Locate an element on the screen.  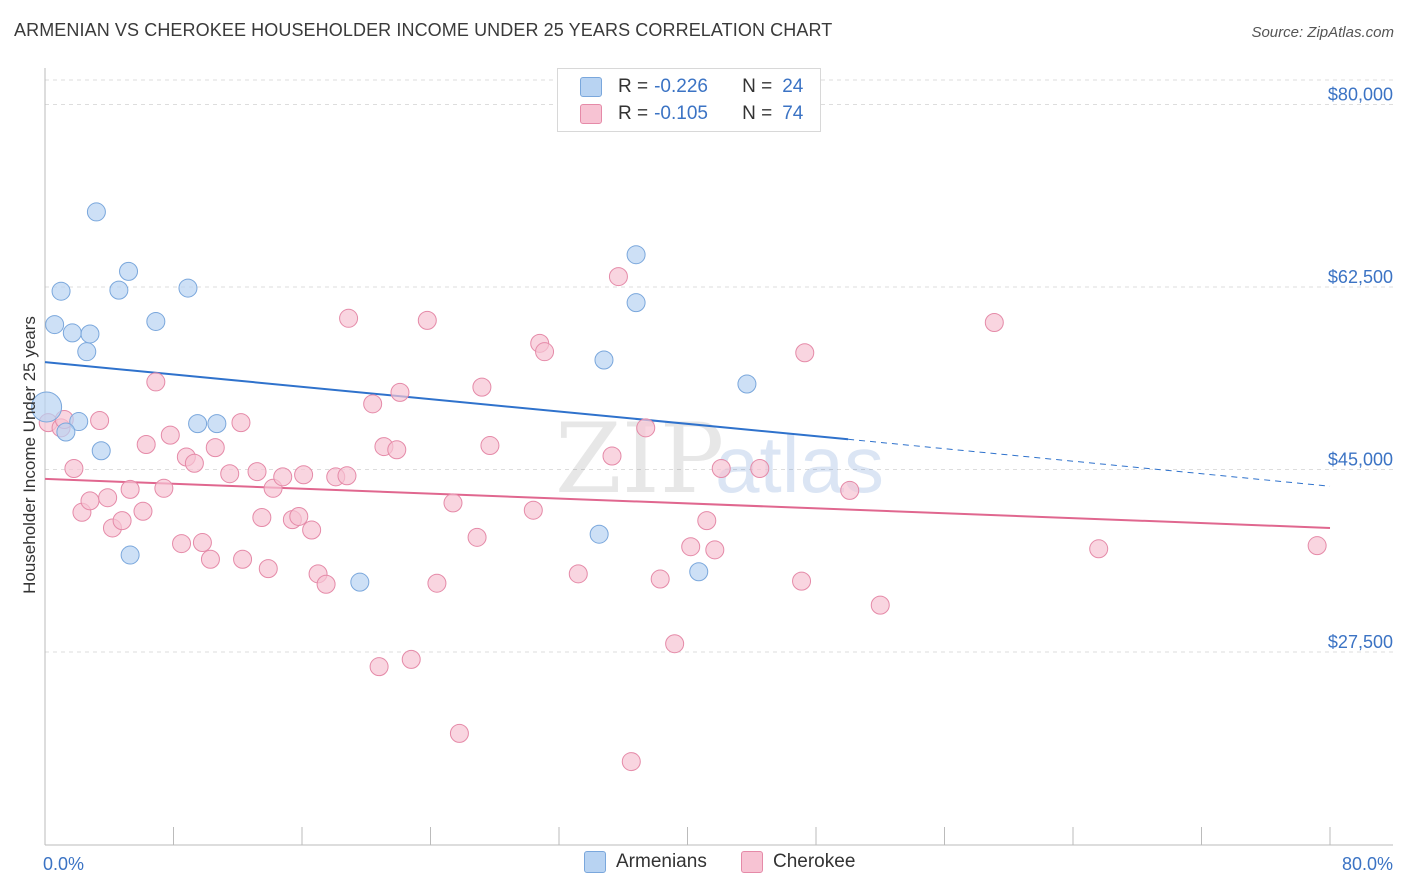
y-tick-label: $62,500 is located at coordinates (1360, 277).